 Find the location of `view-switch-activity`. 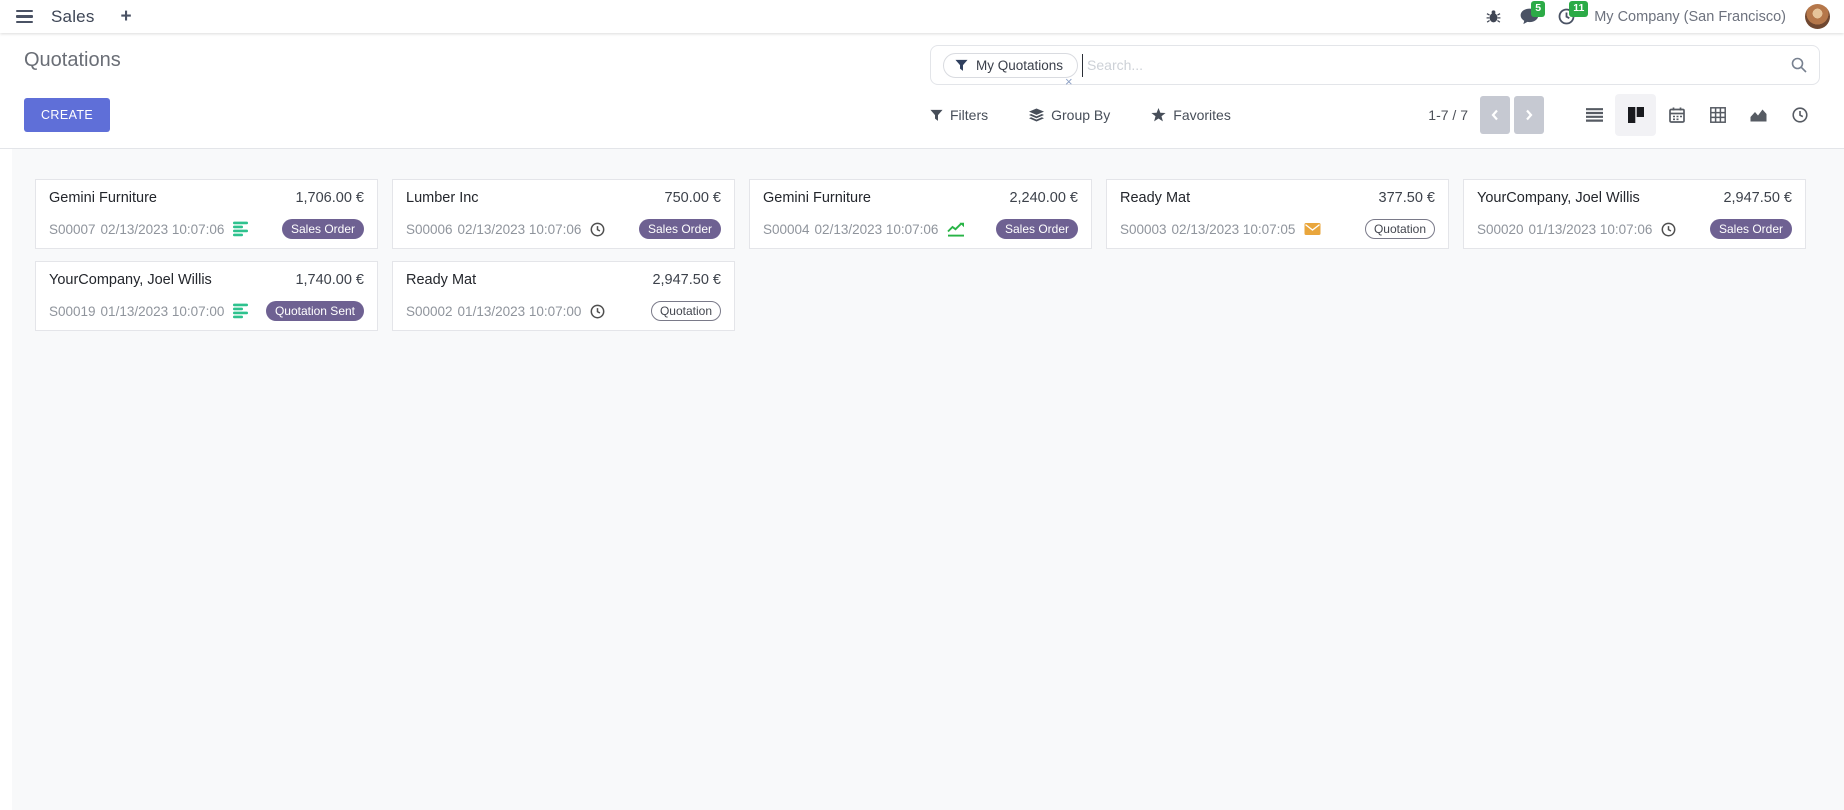

view-switch-activity is located at coordinates (1799, 115).